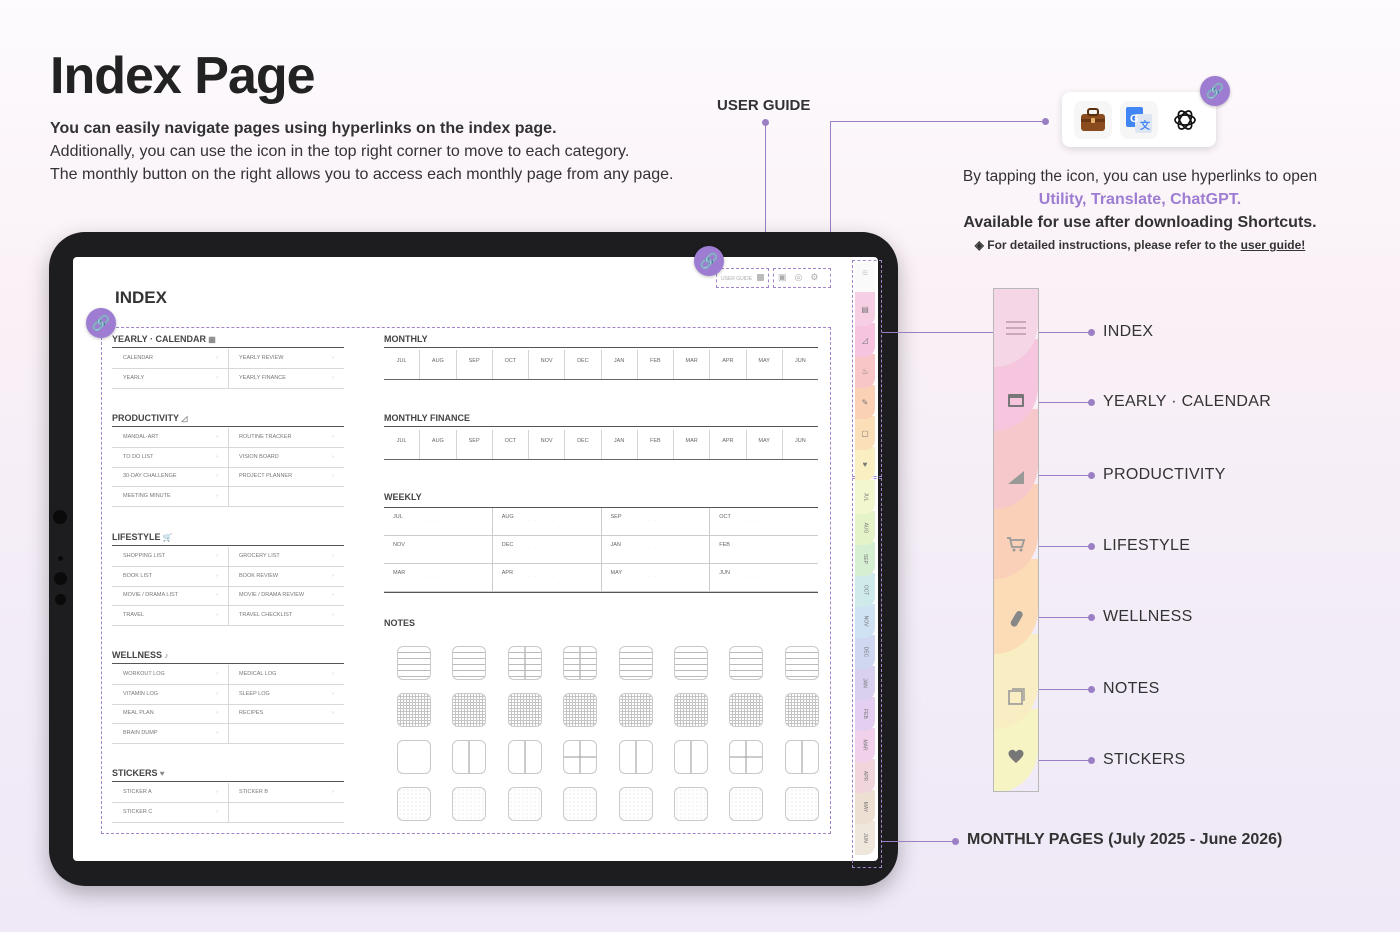  What do you see at coordinates (170, 576) in the screenshot?
I see `index-link-book-list: BOOK LIST ›` at bounding box center [170, 576].